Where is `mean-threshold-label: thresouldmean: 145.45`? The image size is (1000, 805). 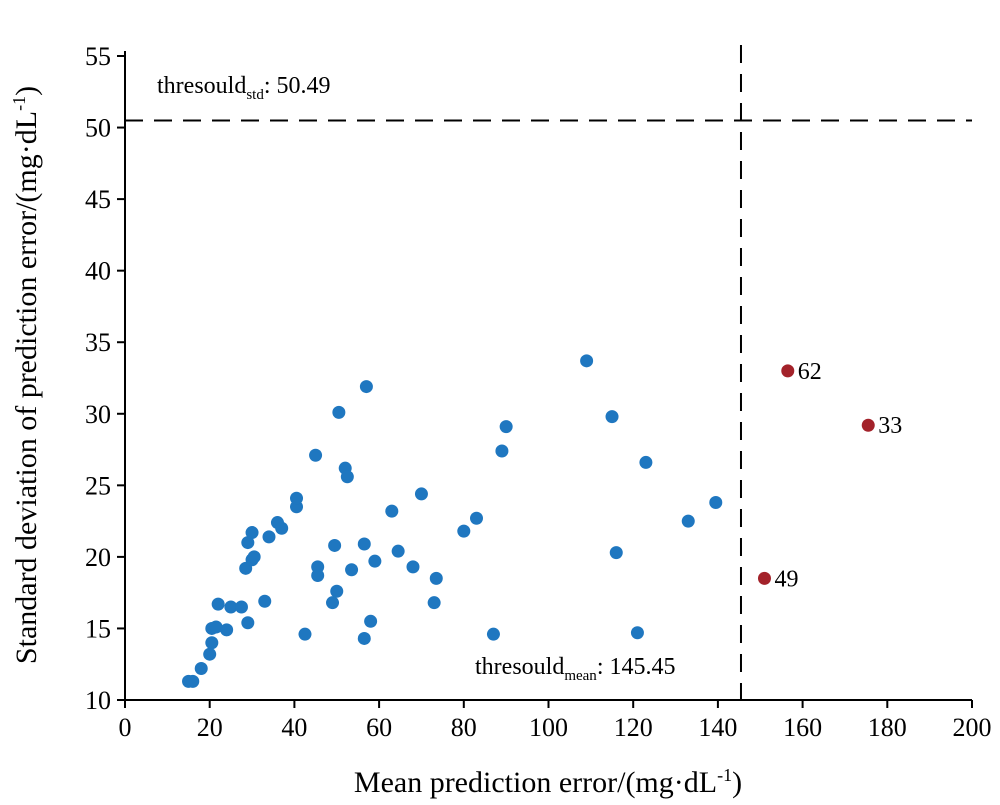 mean-threshold-label: thresouldmean: 145.45 is located at coordinates (575, 669).